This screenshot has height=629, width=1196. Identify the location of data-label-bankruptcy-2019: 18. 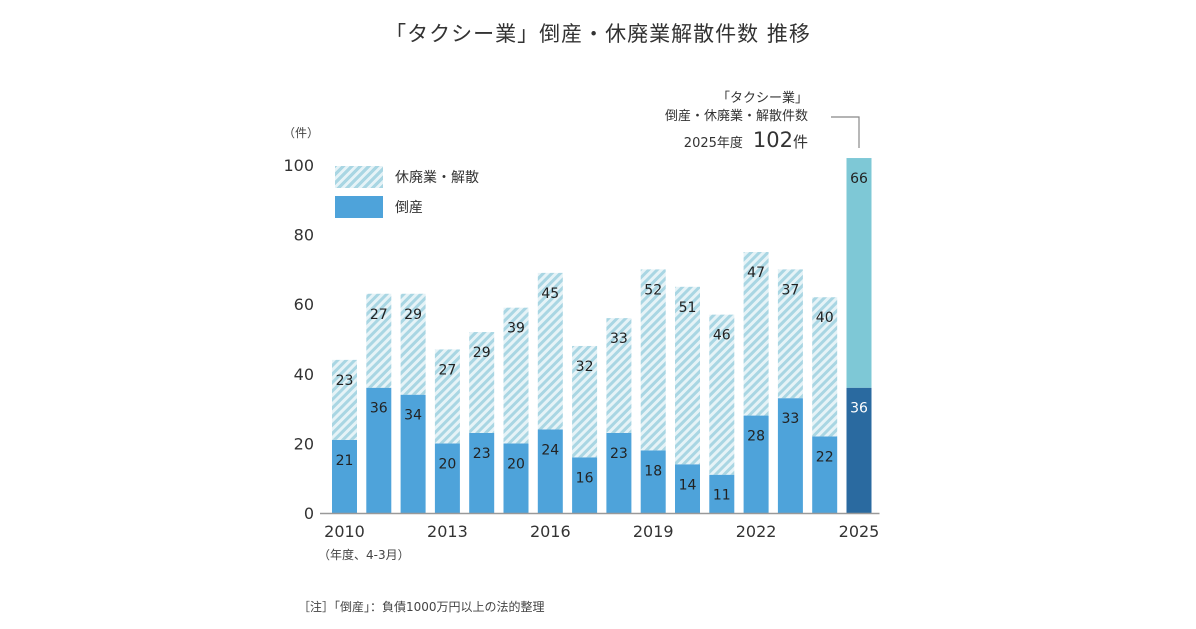
(653, 471).